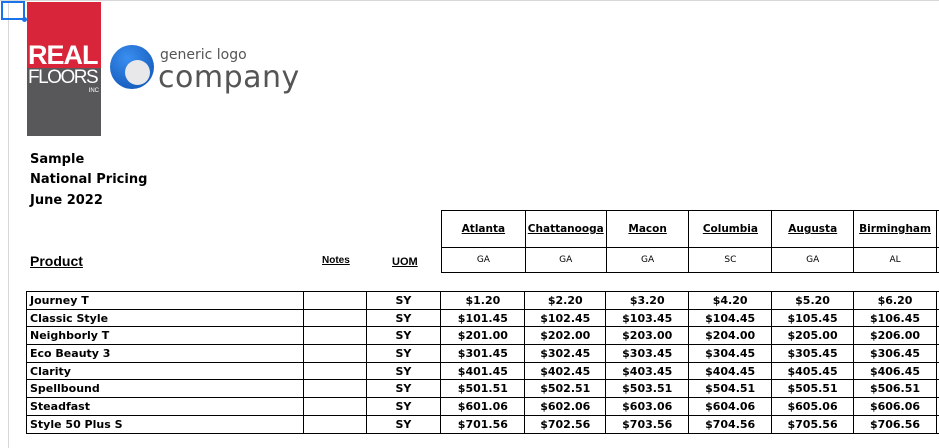 The width and height of the screenshot is (939, 448). I want to click on city-header: Birmingham, so click(895, 229).